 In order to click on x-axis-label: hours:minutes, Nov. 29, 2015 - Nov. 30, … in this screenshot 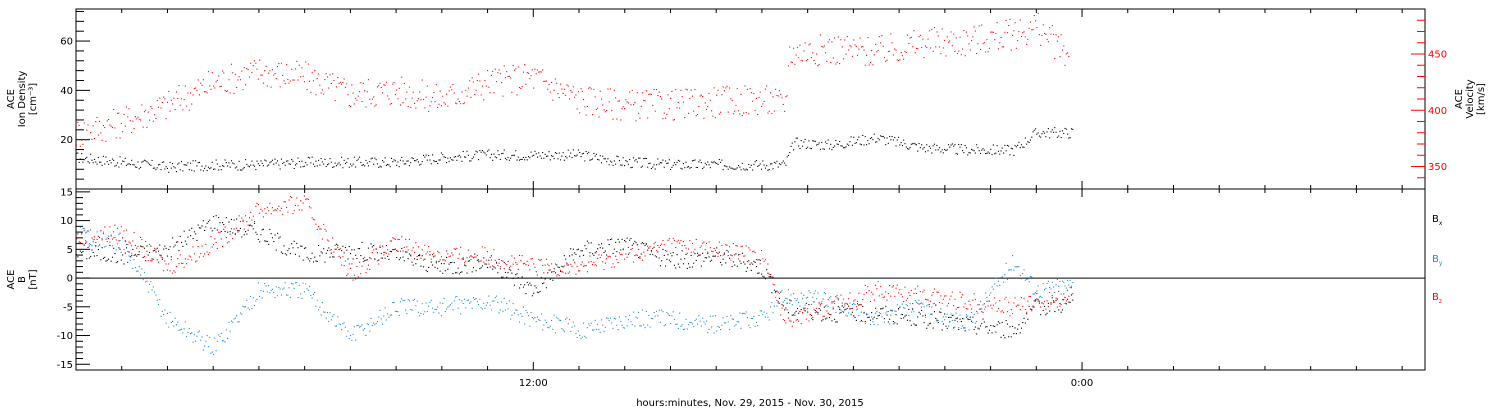, I will do `click(750, 403)`.